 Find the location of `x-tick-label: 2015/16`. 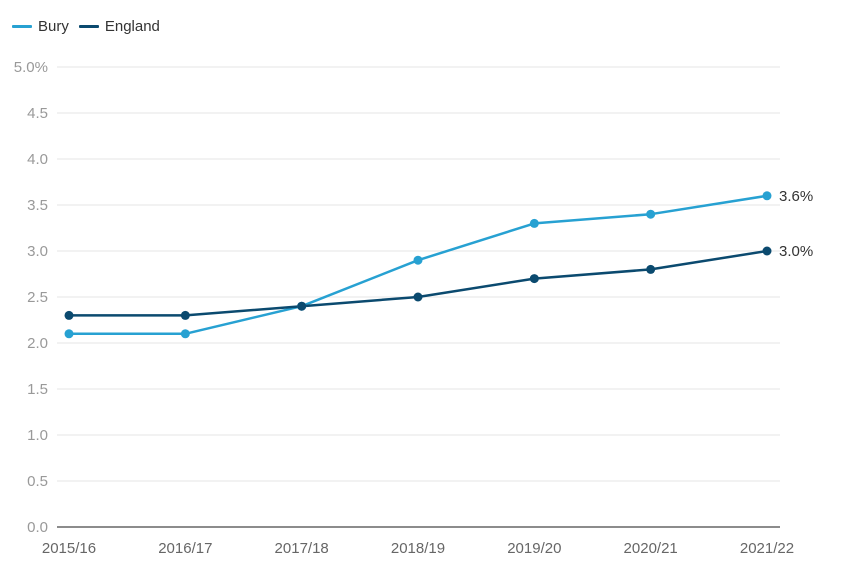

x-tick-label: 2015/16 is located at coordinates (69, 548).